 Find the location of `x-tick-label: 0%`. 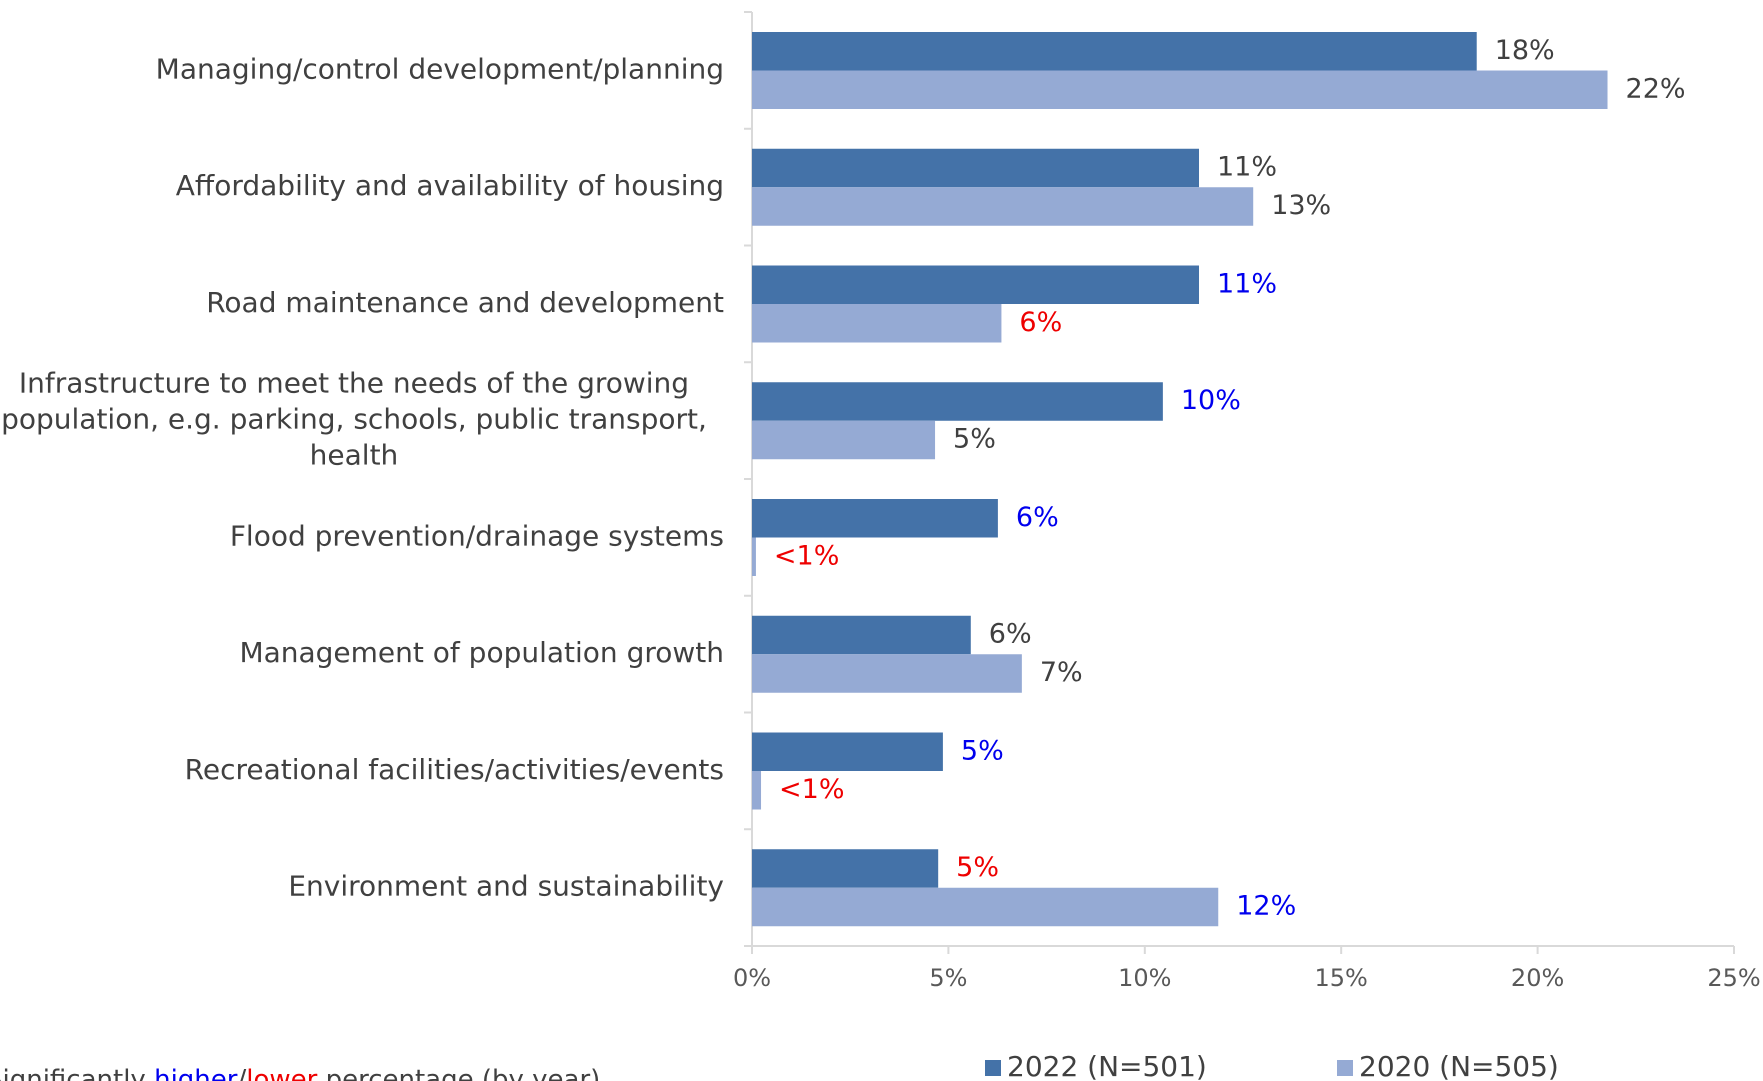

x-tick-label: 0% is located at coordinates (752, 978).